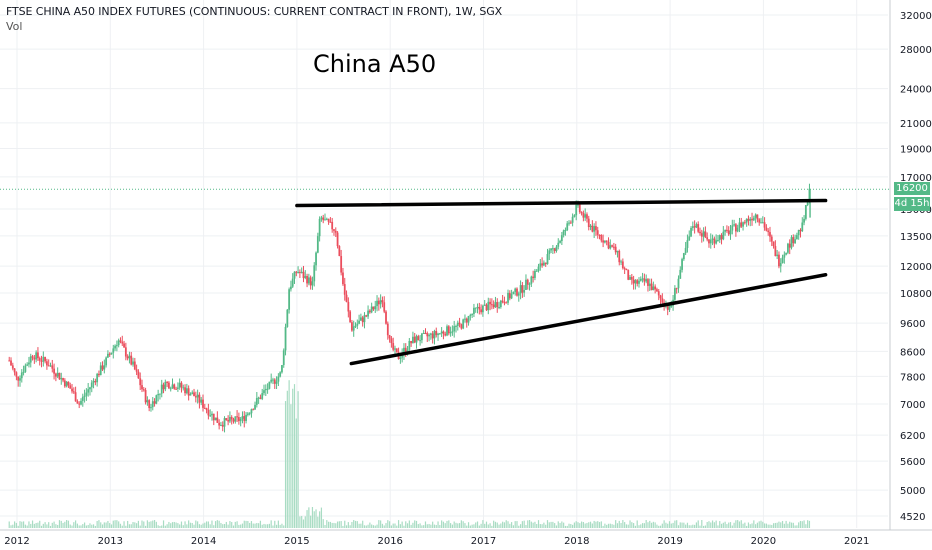  I want to click on price-tick-label: 24000, so click(916, 90).